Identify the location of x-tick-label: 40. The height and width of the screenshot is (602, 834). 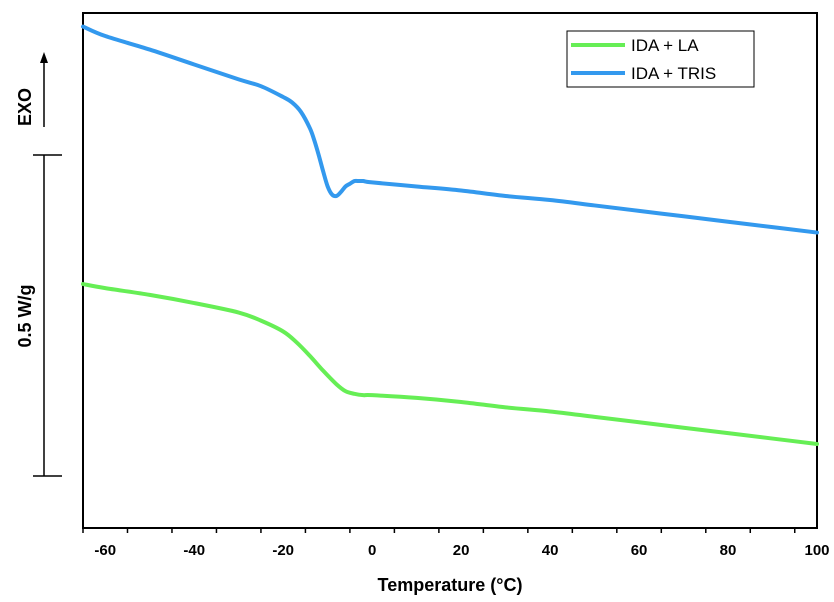
(550, 550).